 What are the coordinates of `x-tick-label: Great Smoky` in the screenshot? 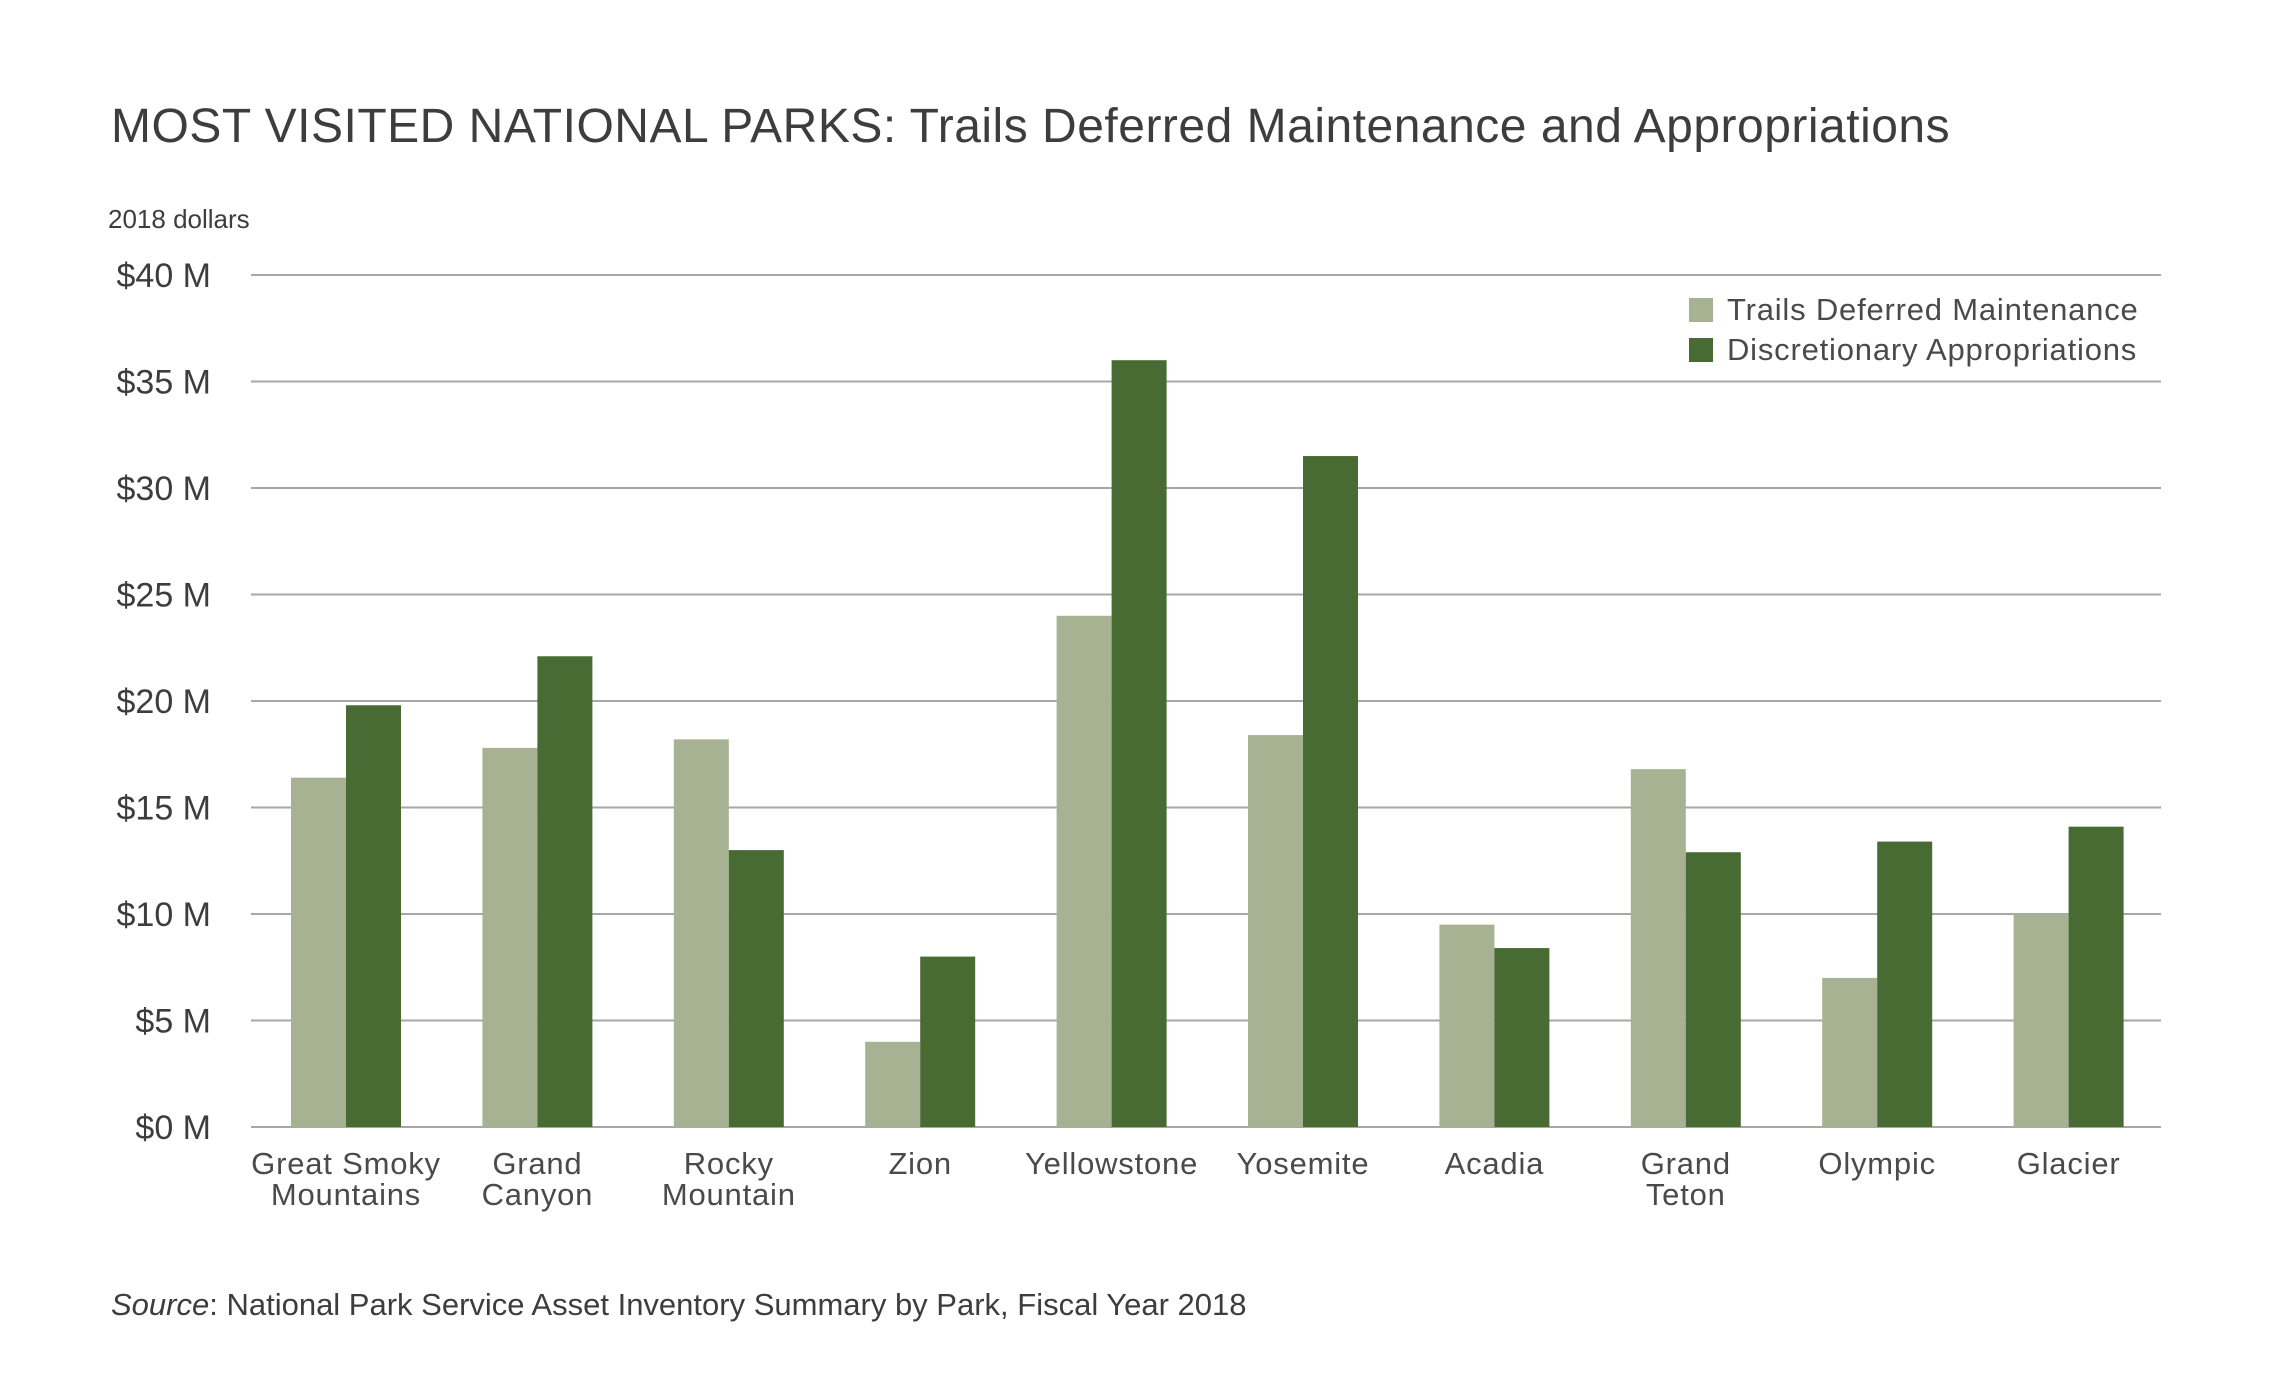 It's located at (346, 1163).